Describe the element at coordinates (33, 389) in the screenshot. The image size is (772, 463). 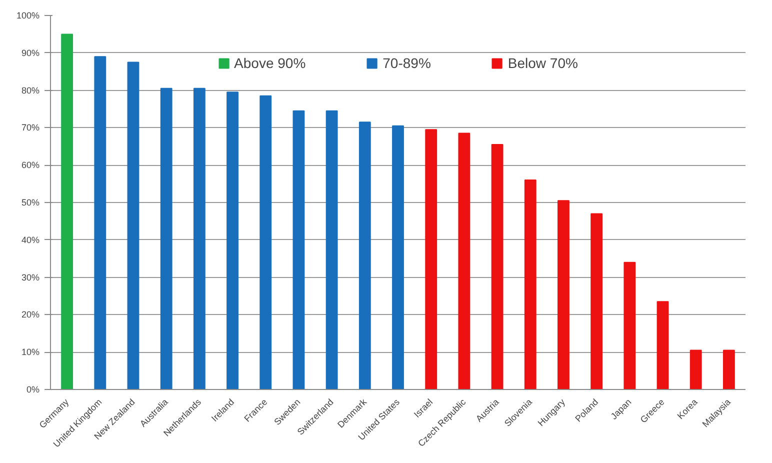
I see `y-tick-label: 0%` at that location.